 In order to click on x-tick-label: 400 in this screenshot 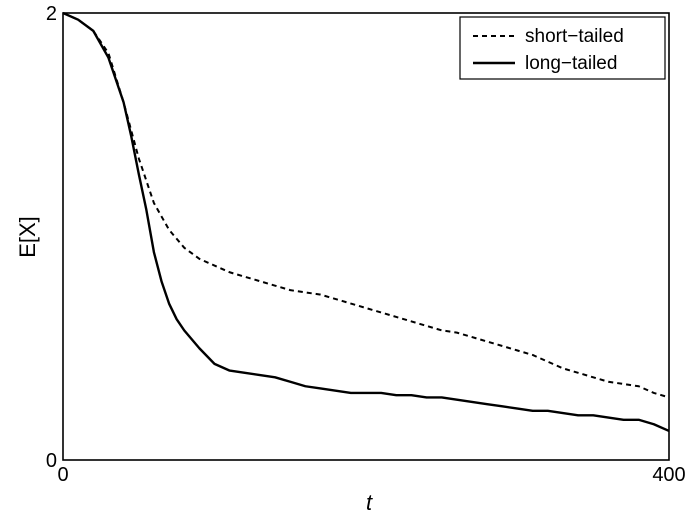, I will do `click(668, 475)`.